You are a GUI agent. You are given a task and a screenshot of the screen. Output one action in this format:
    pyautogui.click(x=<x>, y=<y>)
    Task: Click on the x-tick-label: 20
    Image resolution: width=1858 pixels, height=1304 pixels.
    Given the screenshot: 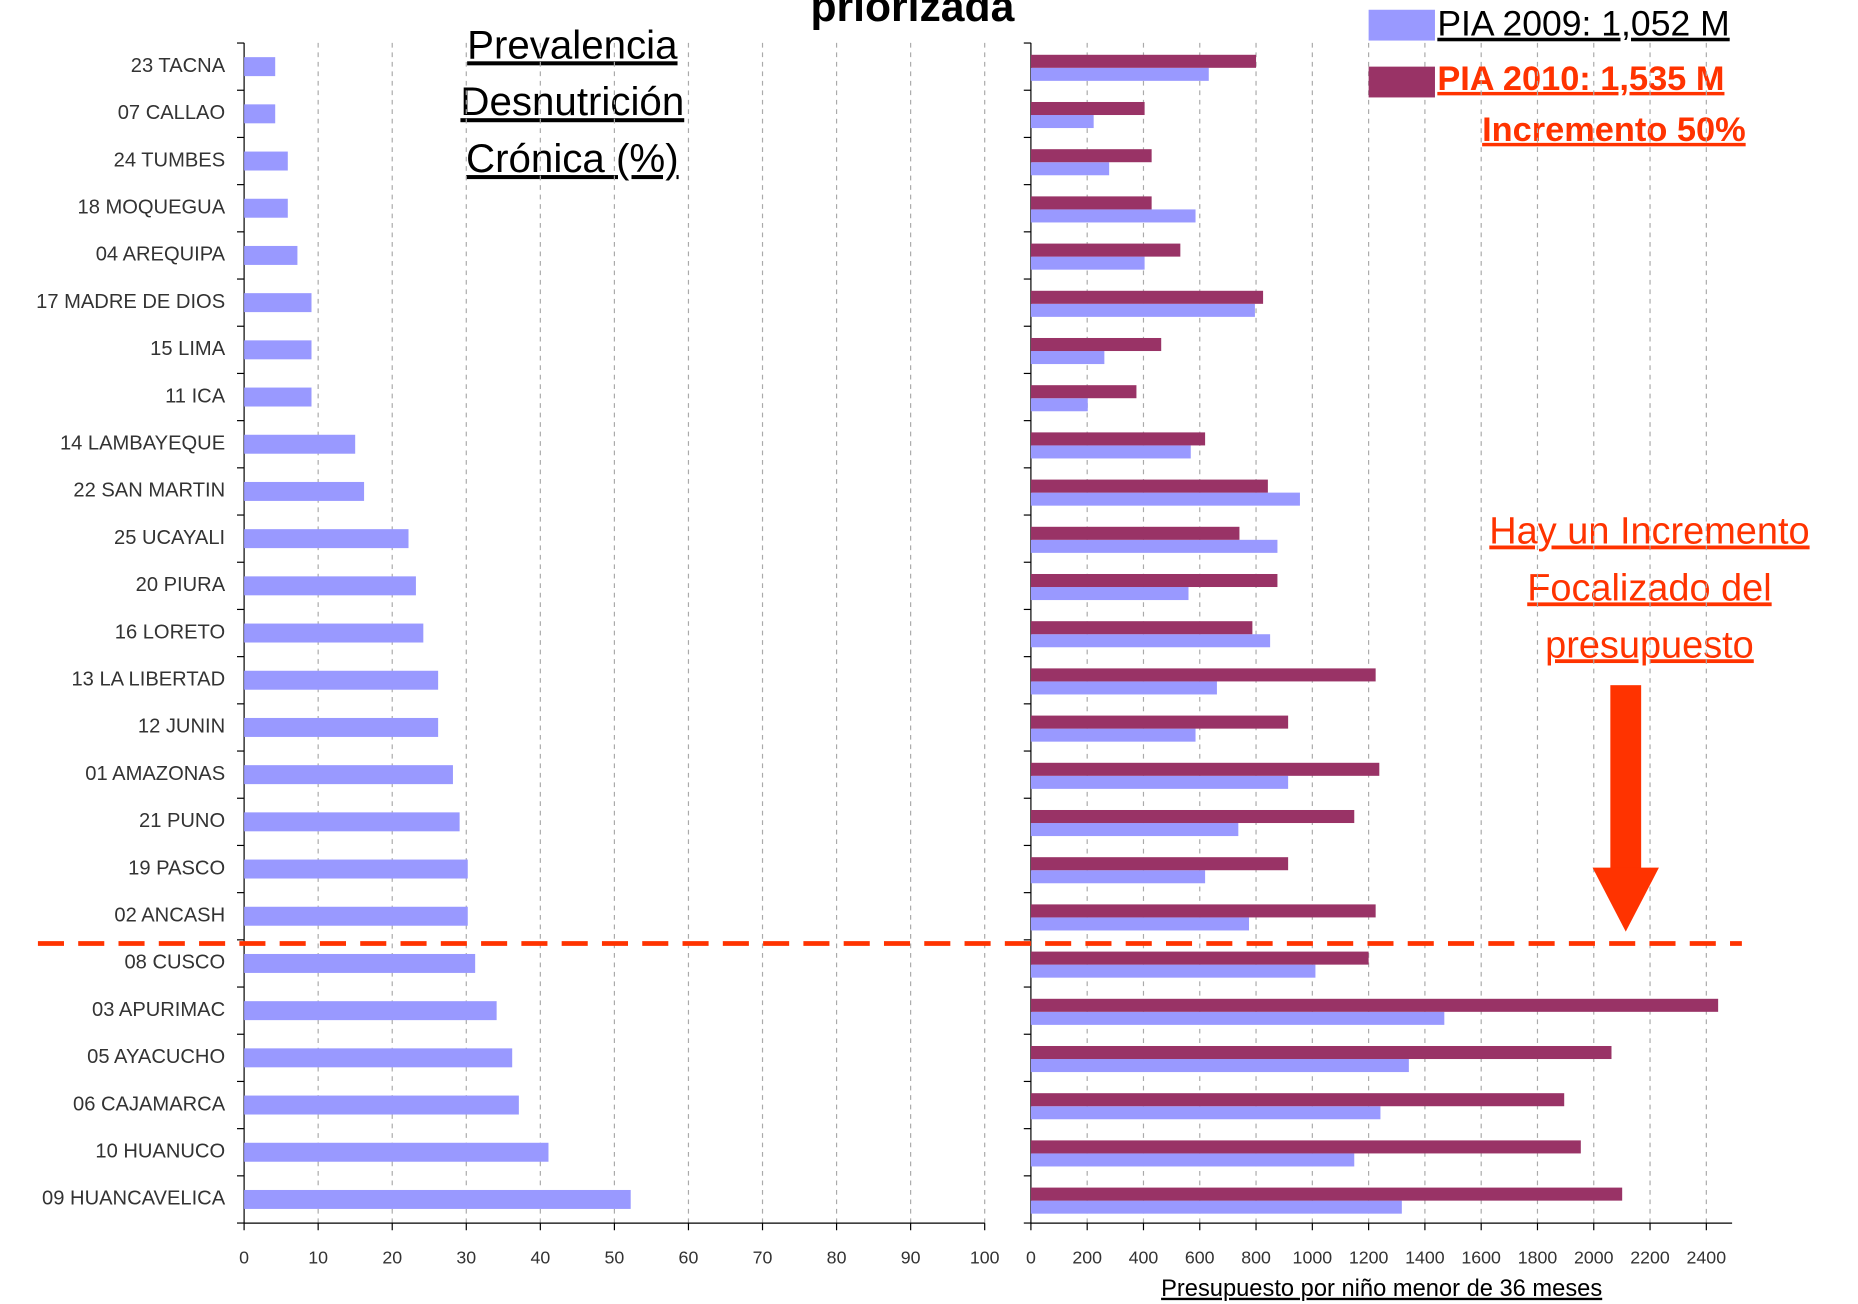 What is the action you would take?
    pyautogui.click(x=392, y=1257)
    